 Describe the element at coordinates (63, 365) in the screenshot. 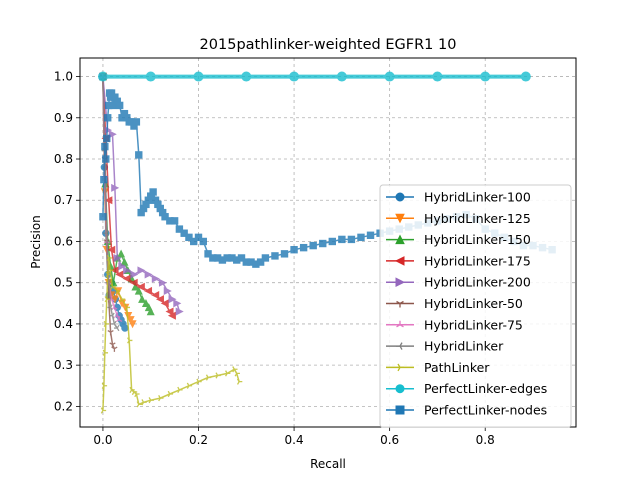

I see `y-tick-label: 0.3` at that location.